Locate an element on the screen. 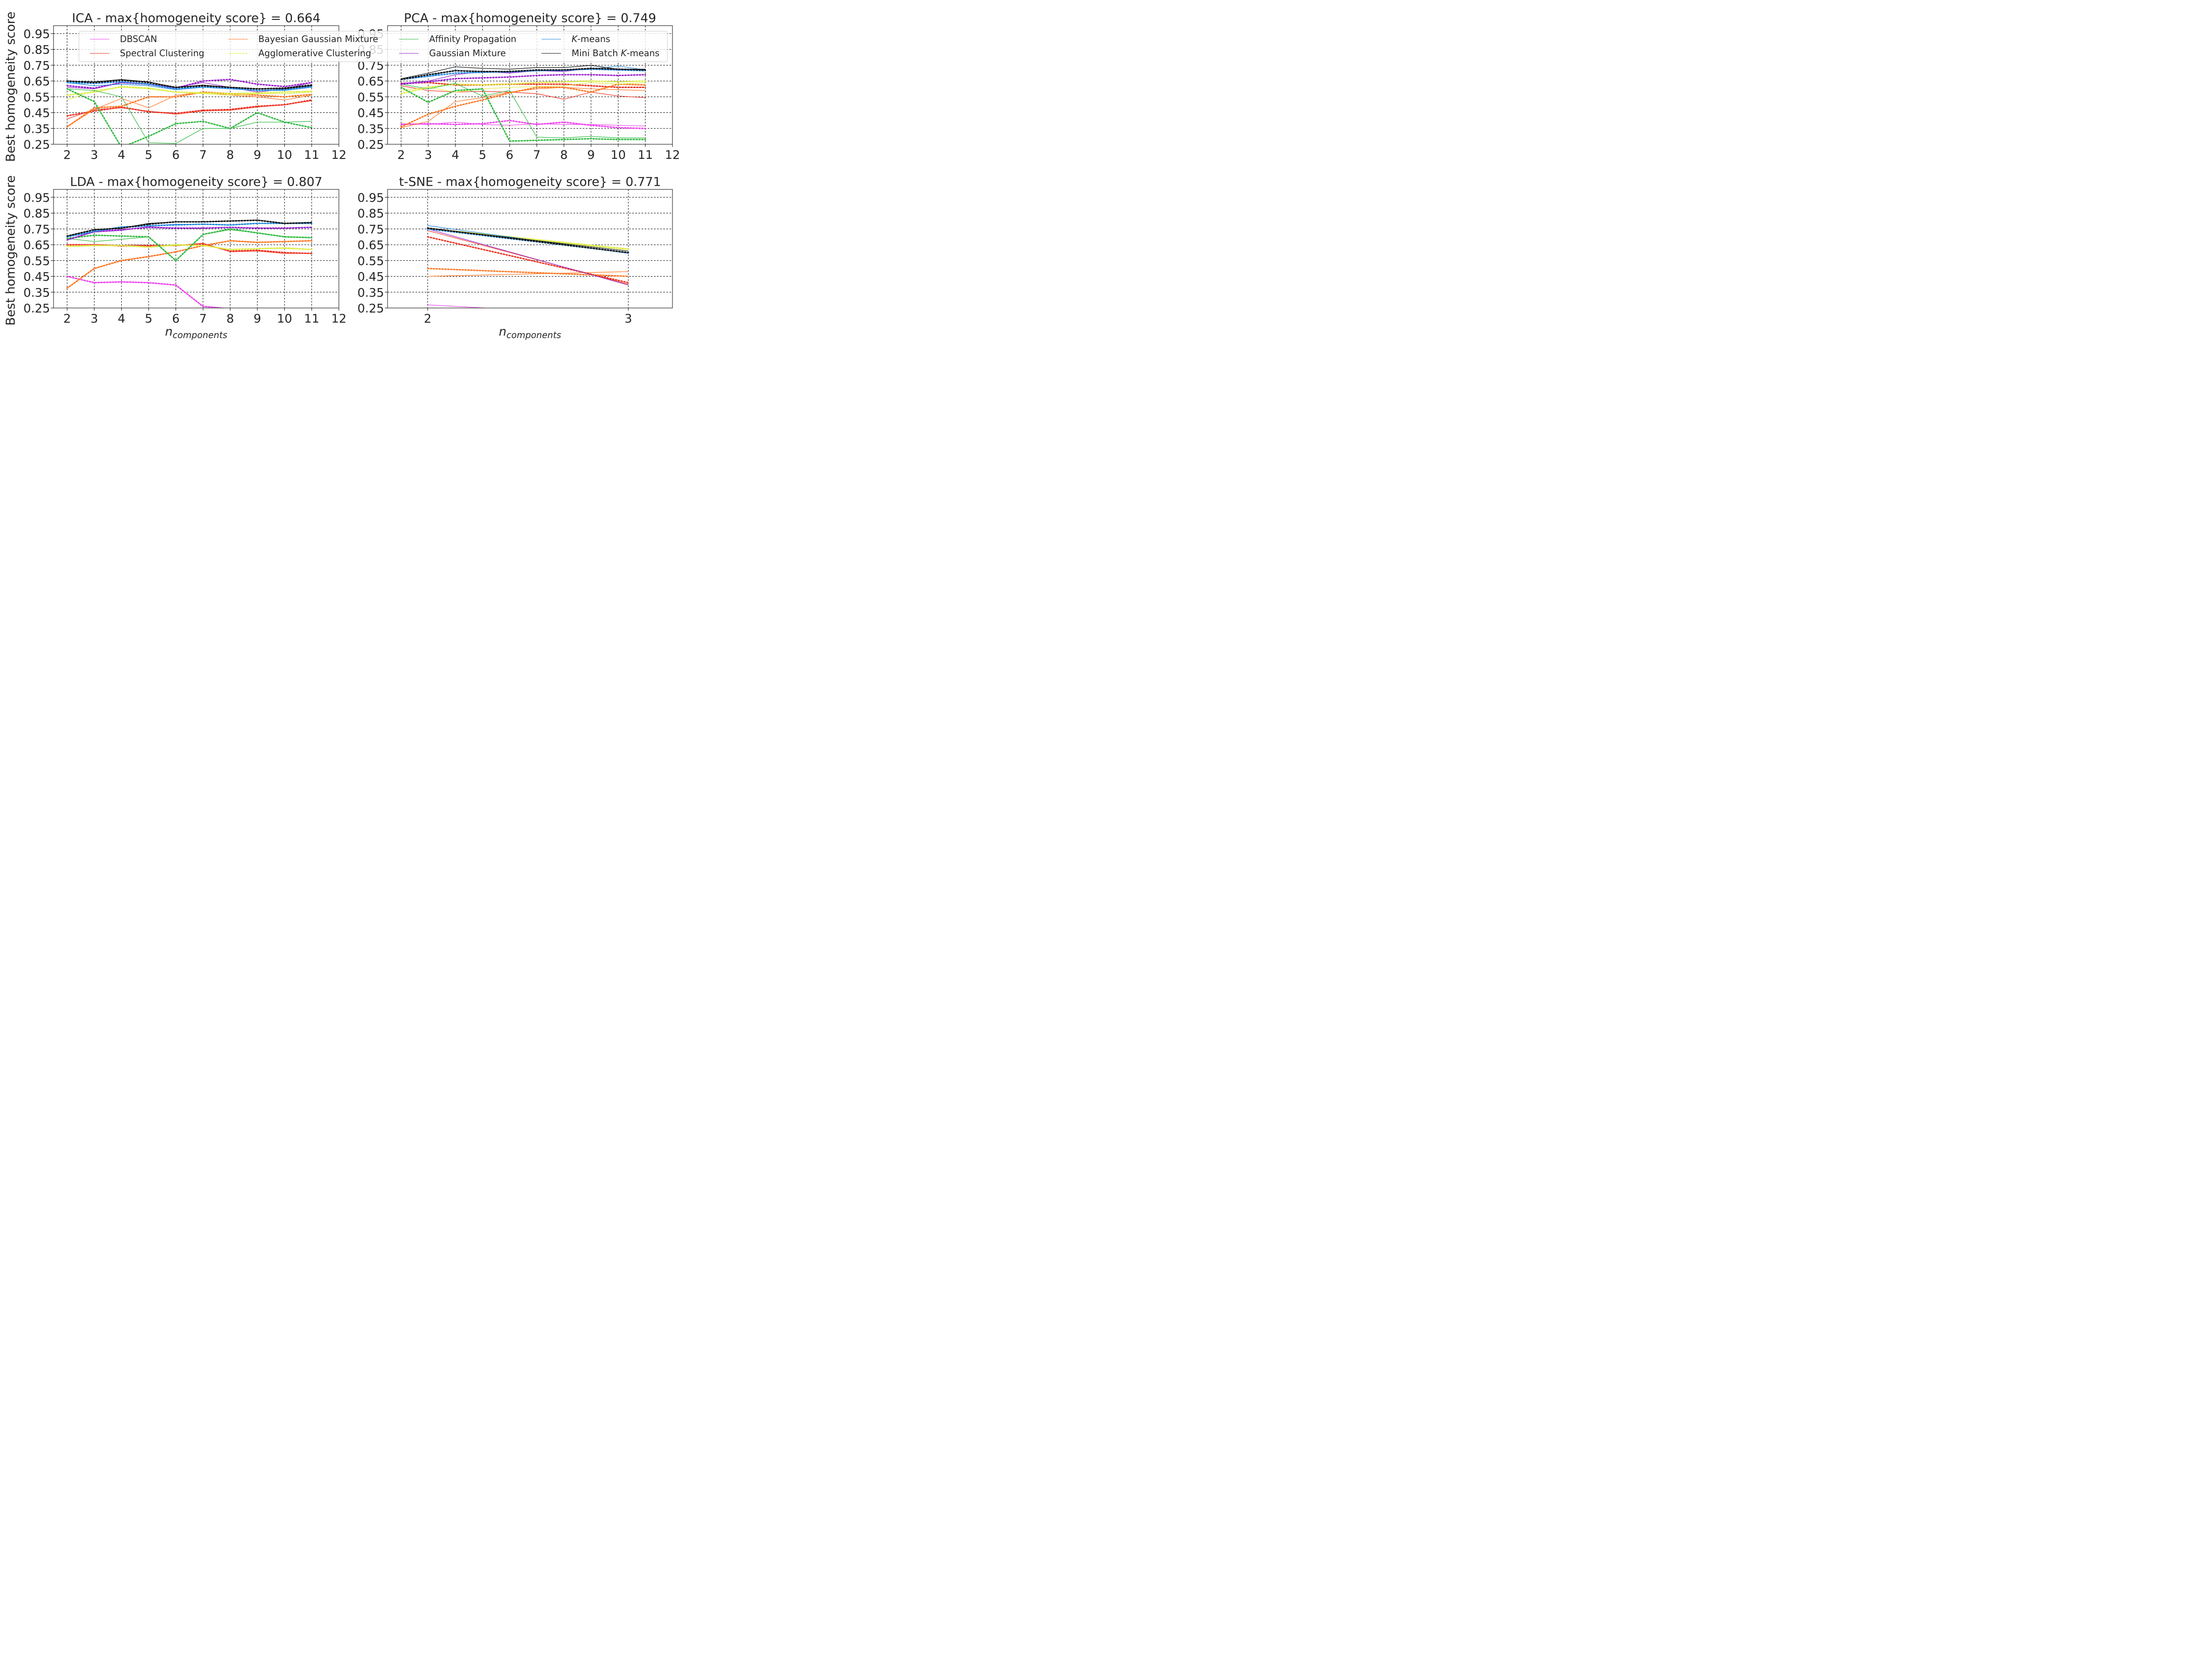 Image resolution: width=2212 pixels, height=1655 pixels. legend-label: Gaussian Mixture is located at coordinates (467, 53).